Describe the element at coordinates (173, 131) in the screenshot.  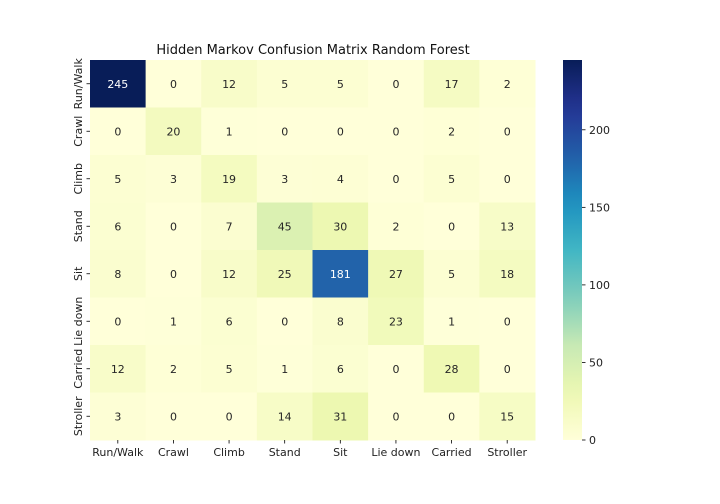
I see `cell-value-label: 20` at that location.